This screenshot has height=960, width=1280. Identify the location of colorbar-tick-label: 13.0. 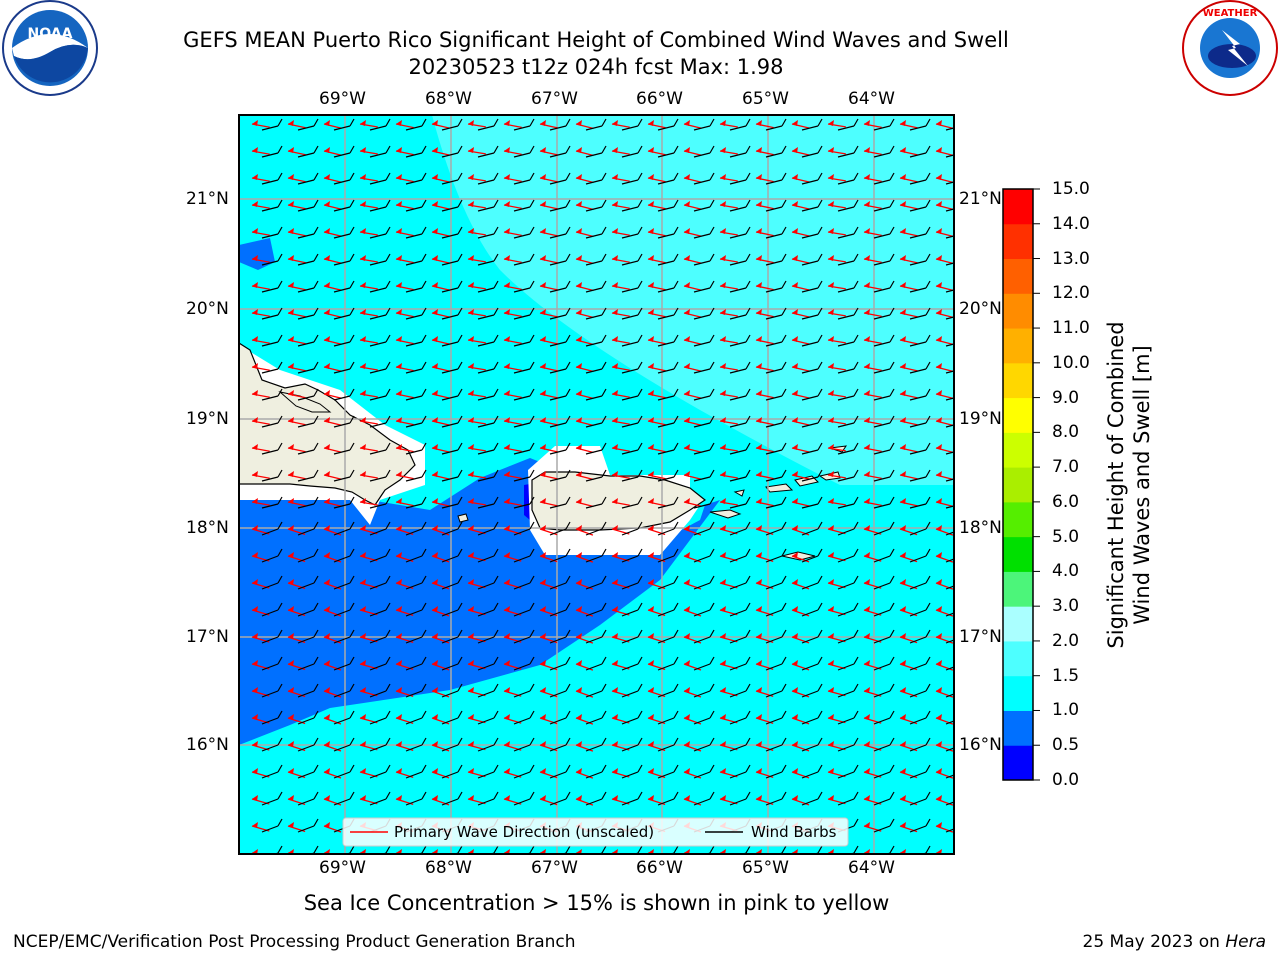
(1071, 258).